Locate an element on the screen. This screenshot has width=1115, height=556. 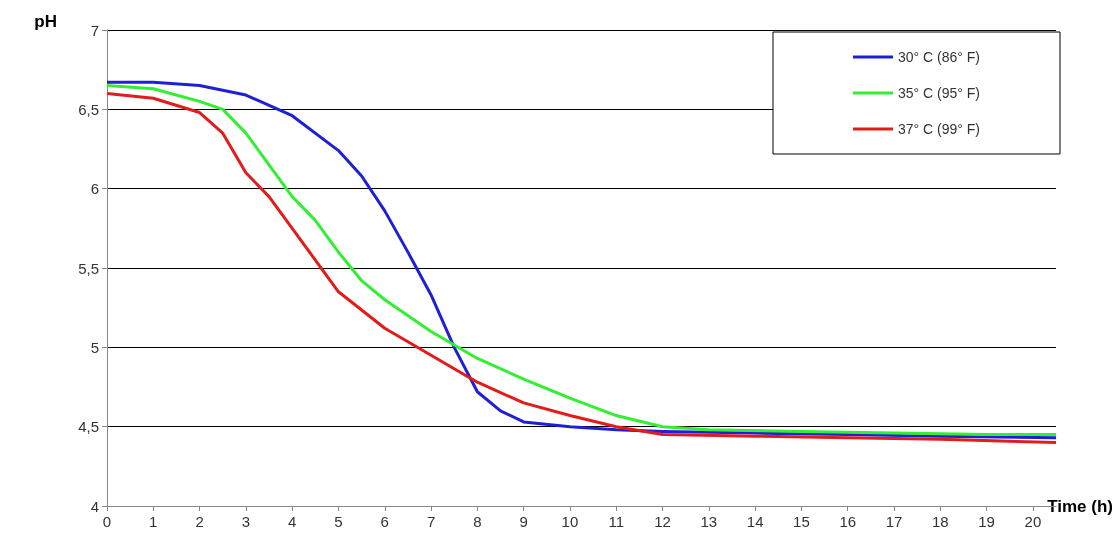
x-tick-label: 15 is located at coordinates (801, 521).